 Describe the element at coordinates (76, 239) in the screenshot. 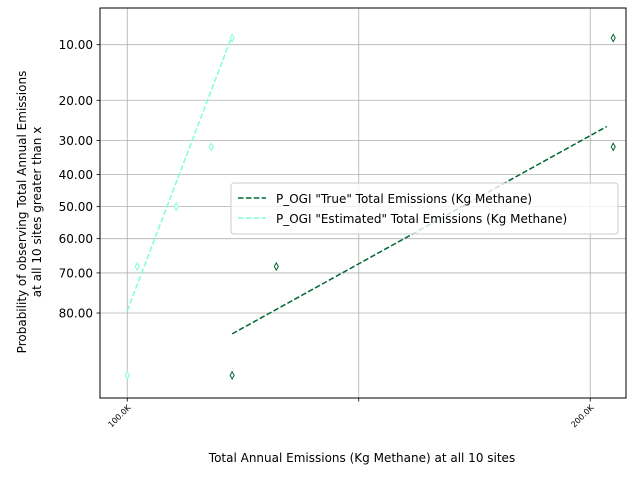

I see `y-tick-label: 60.00` at that location.